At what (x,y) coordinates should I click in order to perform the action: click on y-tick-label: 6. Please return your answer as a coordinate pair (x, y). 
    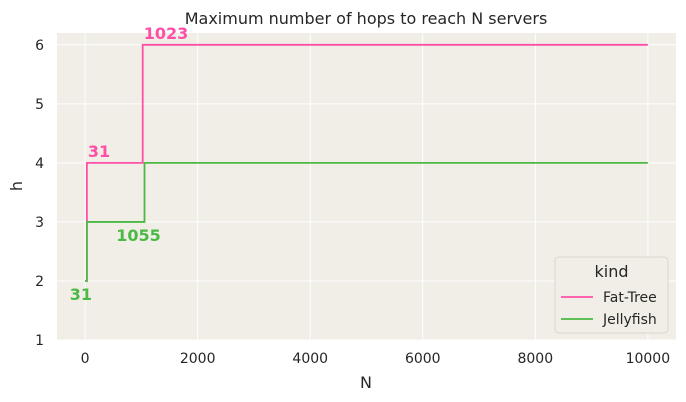
    Looking at the image, I should click on (39, 46).